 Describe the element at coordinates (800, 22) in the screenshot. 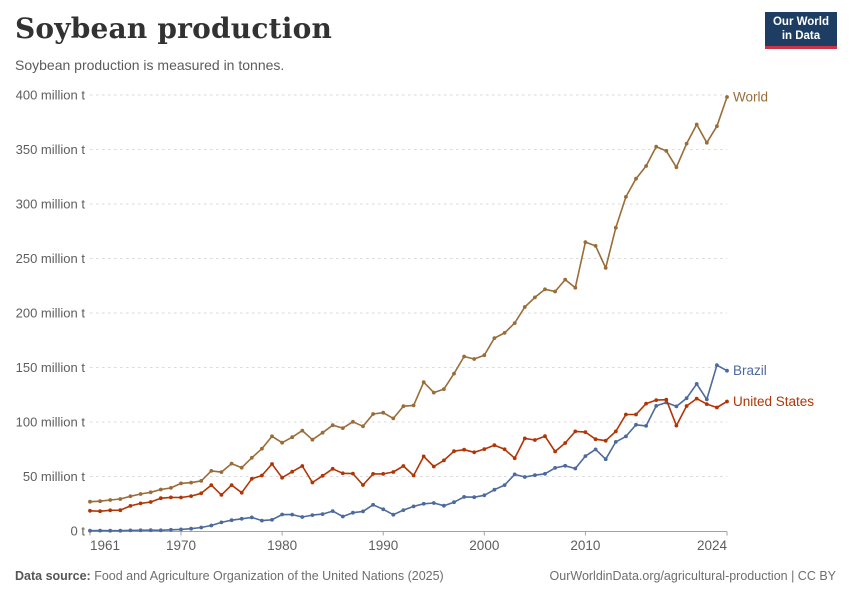

I see `owid-logo-line1: Our World` at that location.